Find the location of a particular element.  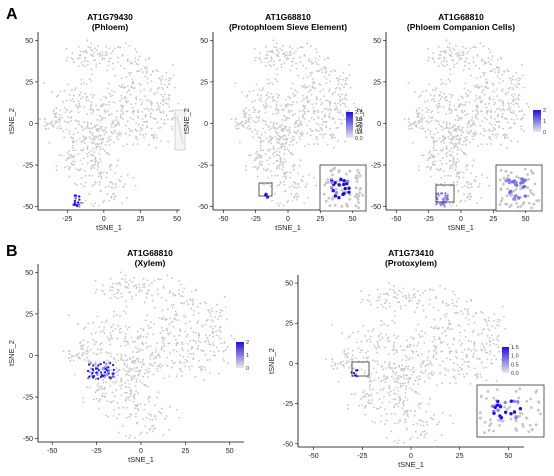

x-tick-label: 50 is located at coordinates (353, 219).